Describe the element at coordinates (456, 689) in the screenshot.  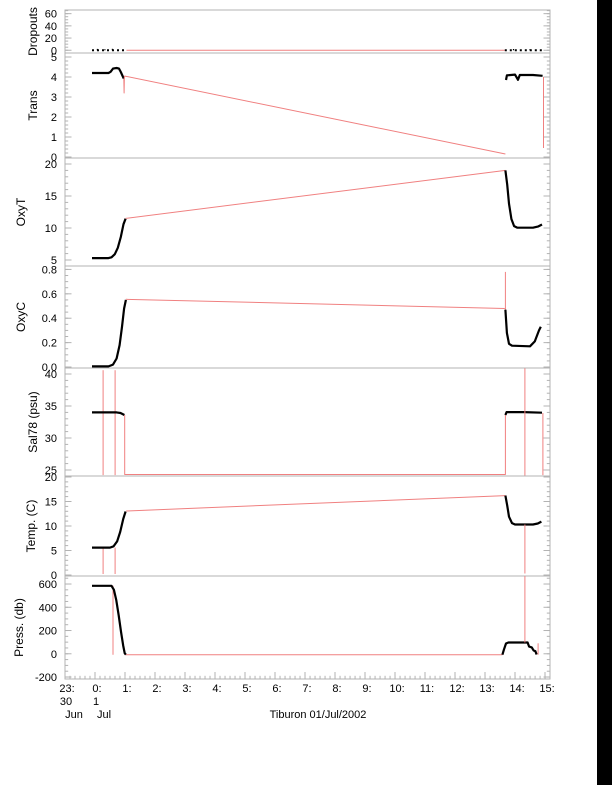
I see `x-tick-label: 12:` at that location.